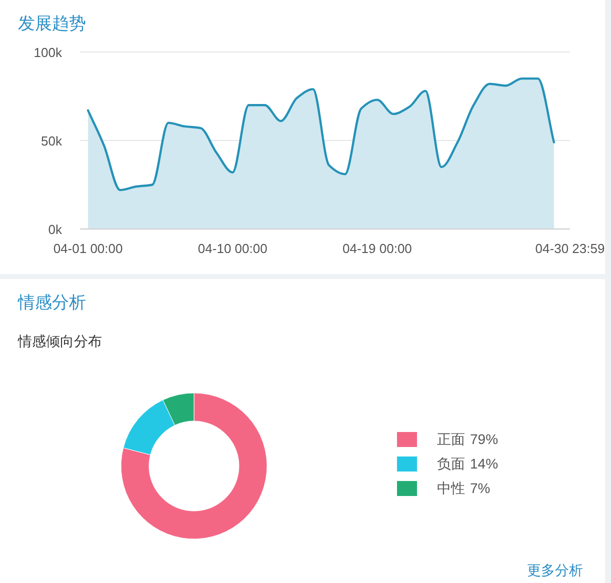 The image size is (611, 583). What do you see at coordinates (51, 140) in the screenshot?
I see `y-tick-label: 50k` at bounding box center [51, 140].